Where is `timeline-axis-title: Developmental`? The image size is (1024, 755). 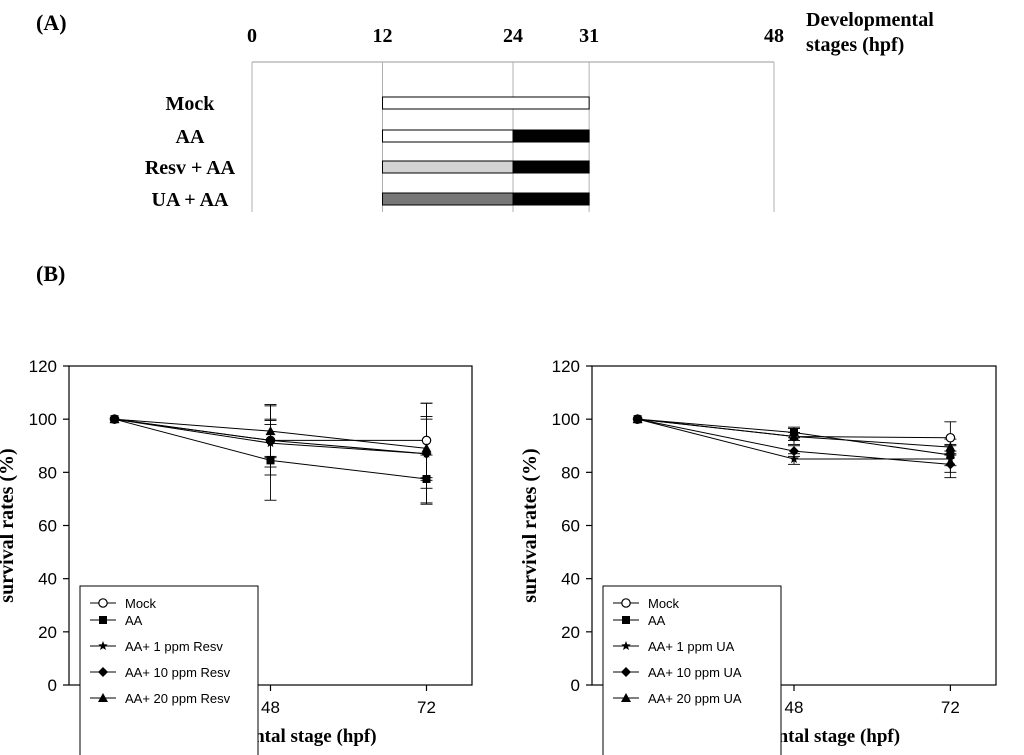
timeline-axis-title: Developmental is located at coordinates (870, 20).